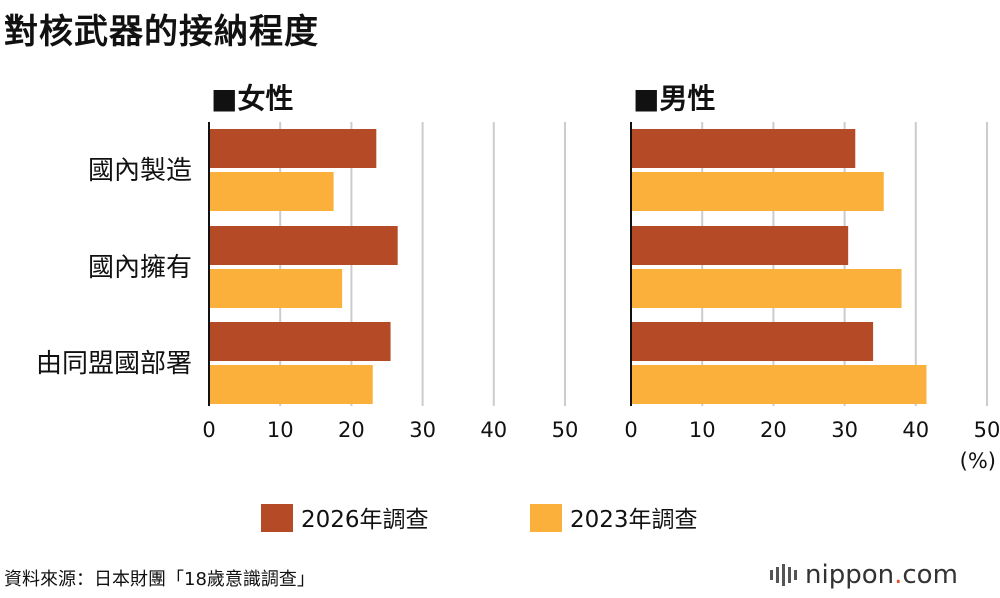  I want to click on panel-title-1: ■男性, so click(674, 98).